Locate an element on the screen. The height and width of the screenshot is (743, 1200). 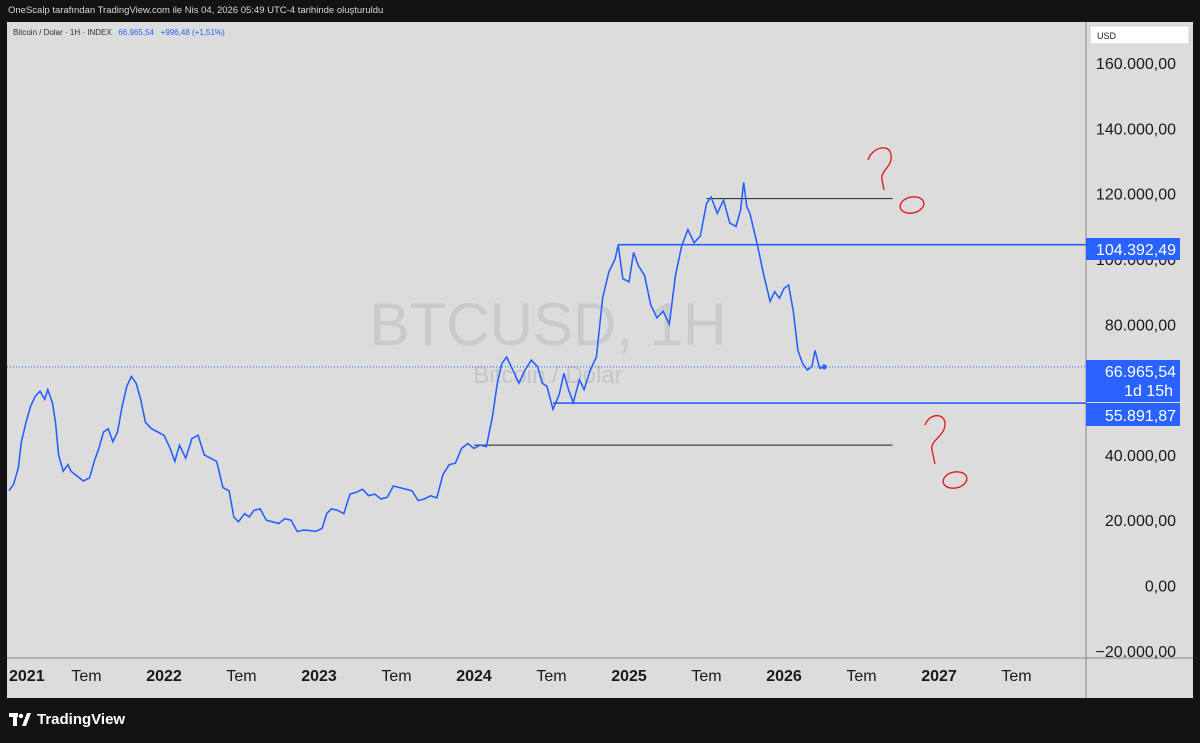
candle-countdown-text: 1d 15h is located at coordinates (1148, 391).